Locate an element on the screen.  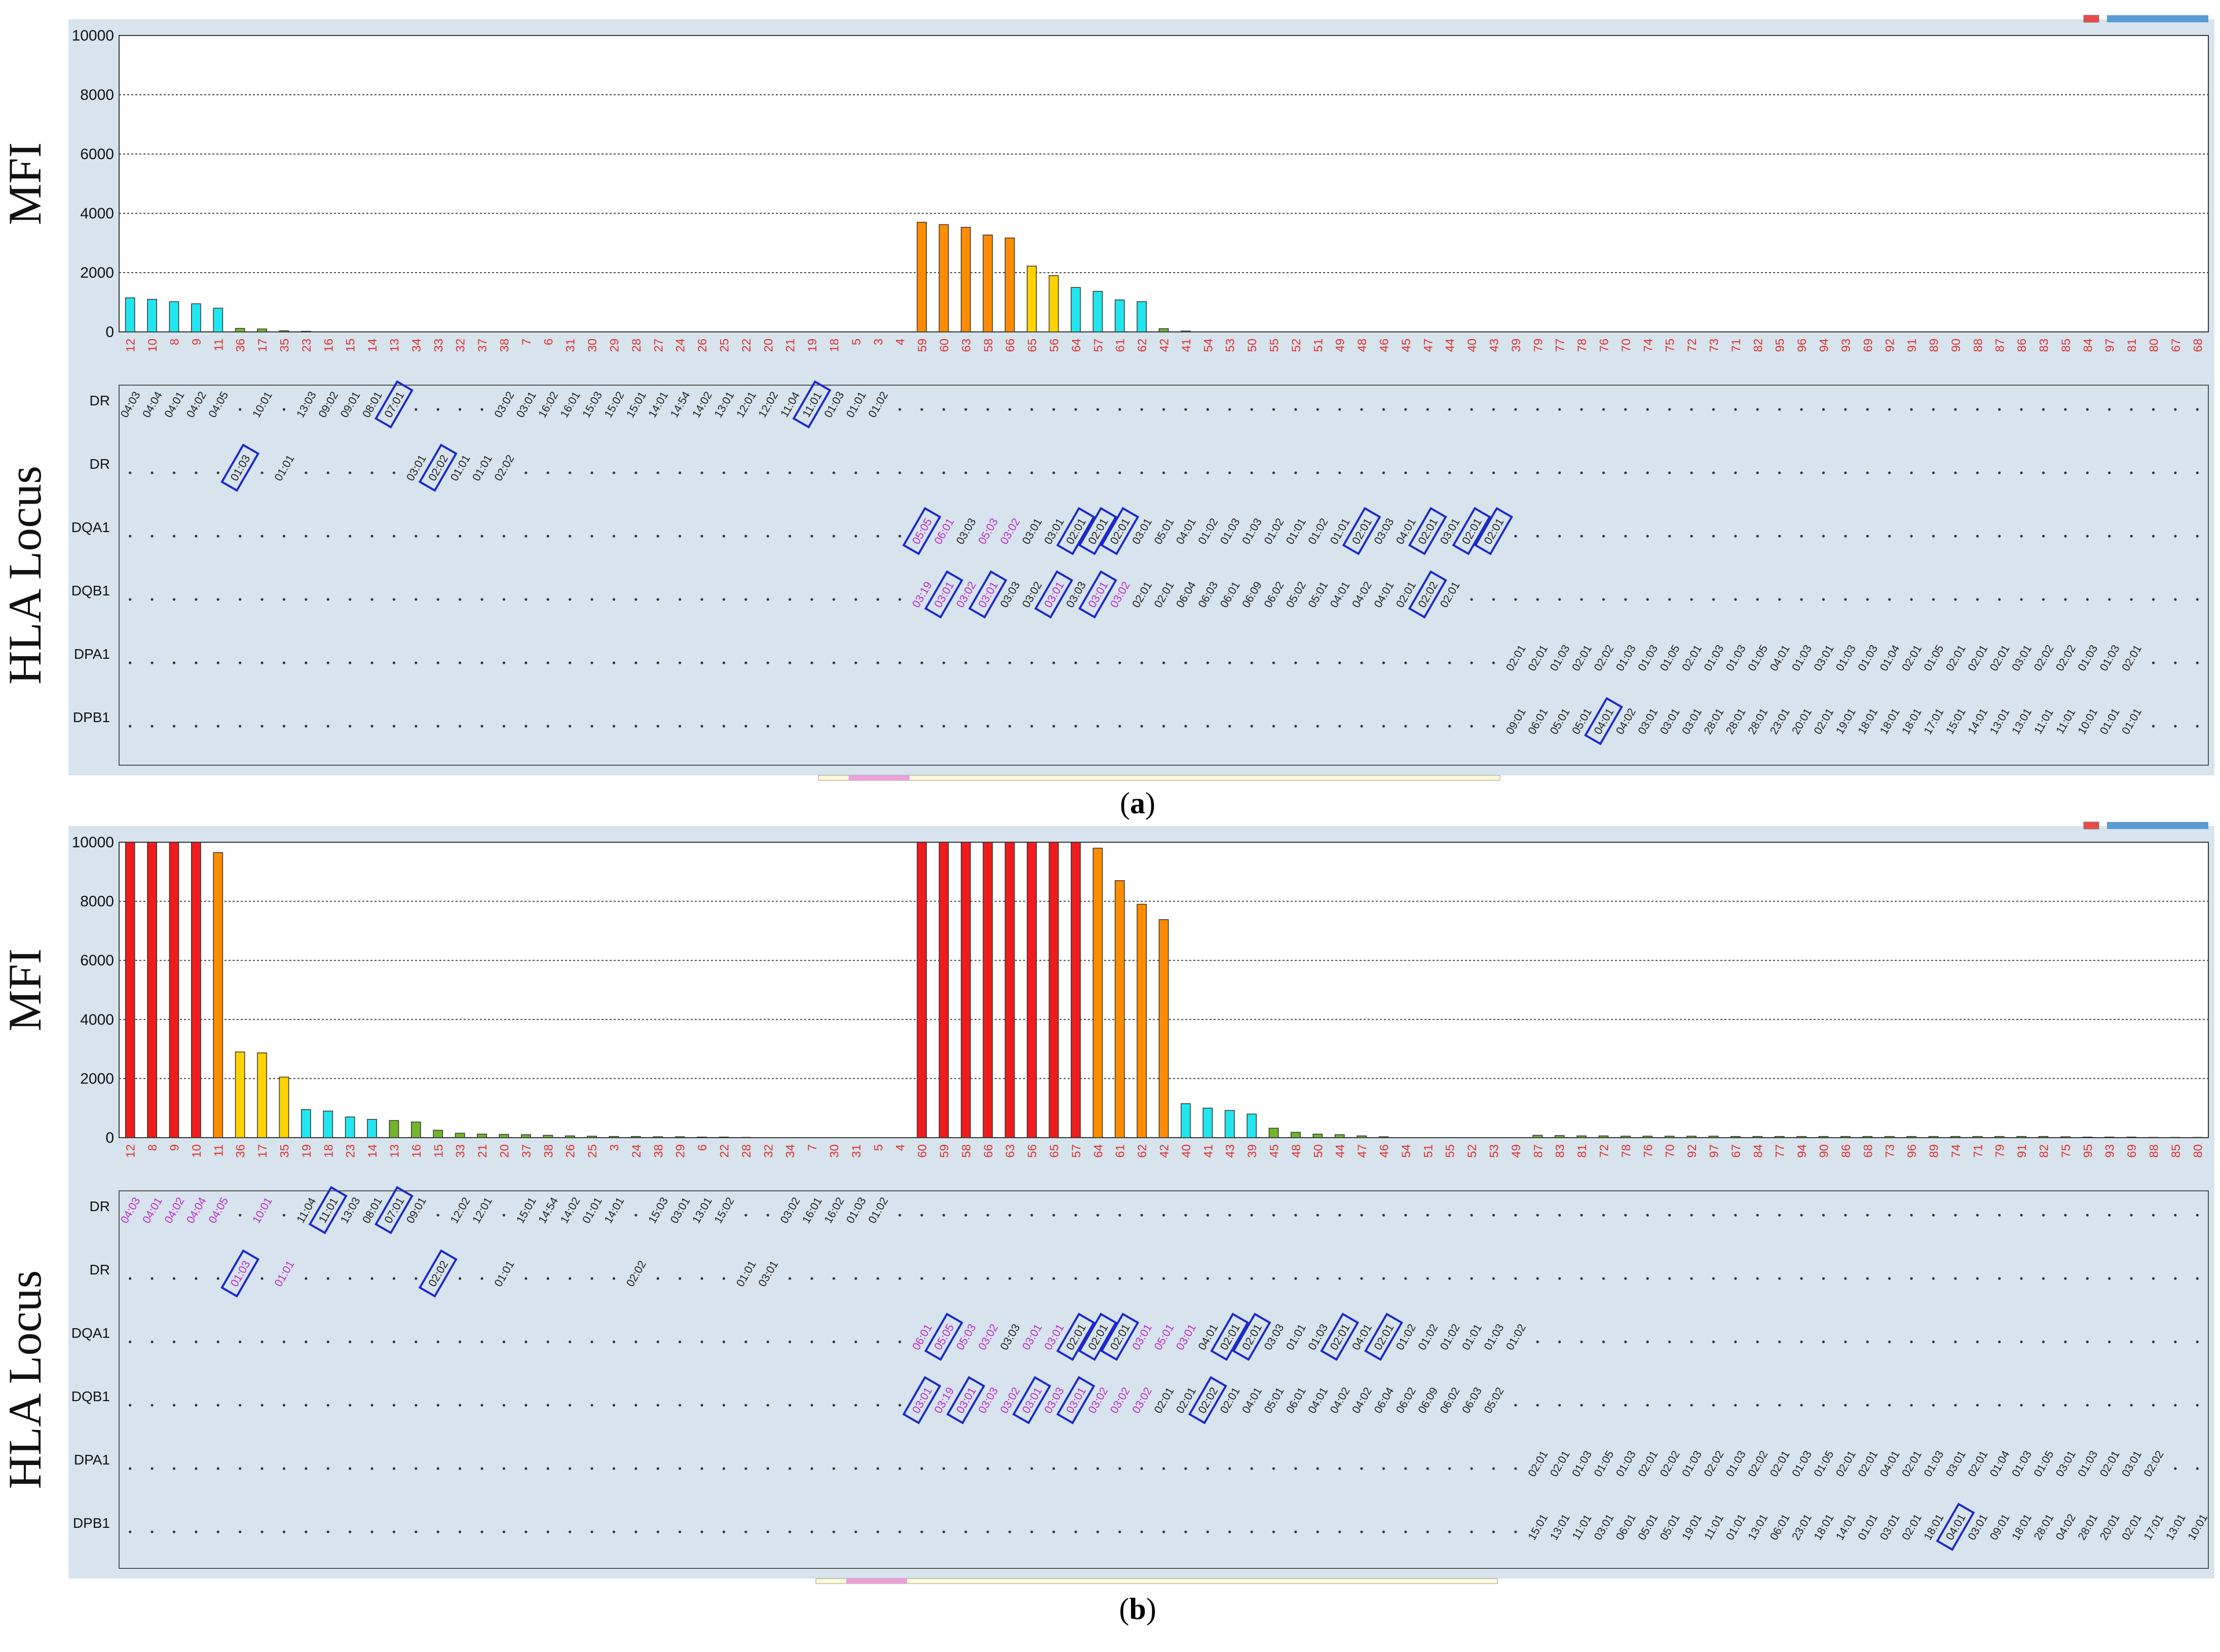
x-tick-label: 51 is located at coordinates (1428, 1151).